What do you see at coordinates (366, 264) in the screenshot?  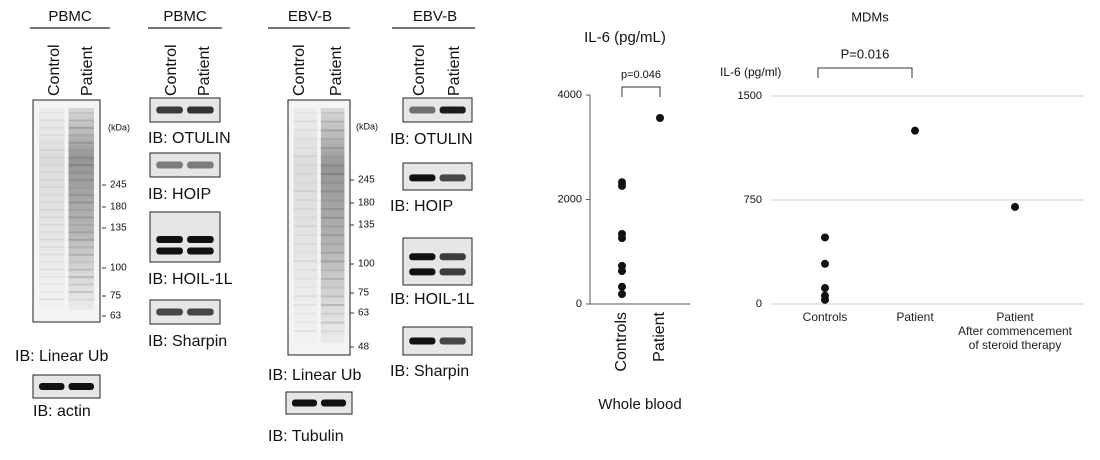 I see `marker-label: 100` at bounding box center [366, 264].